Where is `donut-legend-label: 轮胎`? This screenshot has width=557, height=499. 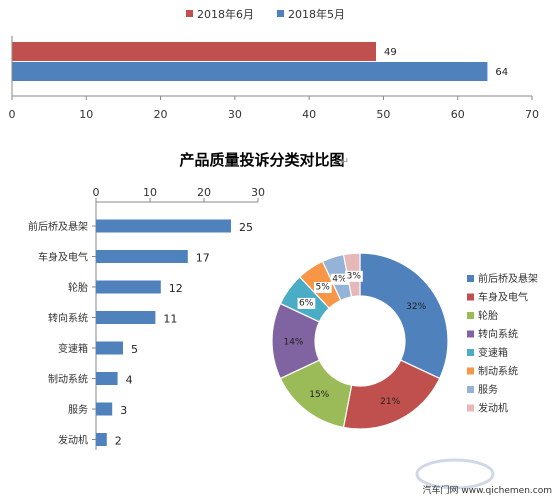 donut-legend-label: 轮胎 is located at coordinates (488, 315).